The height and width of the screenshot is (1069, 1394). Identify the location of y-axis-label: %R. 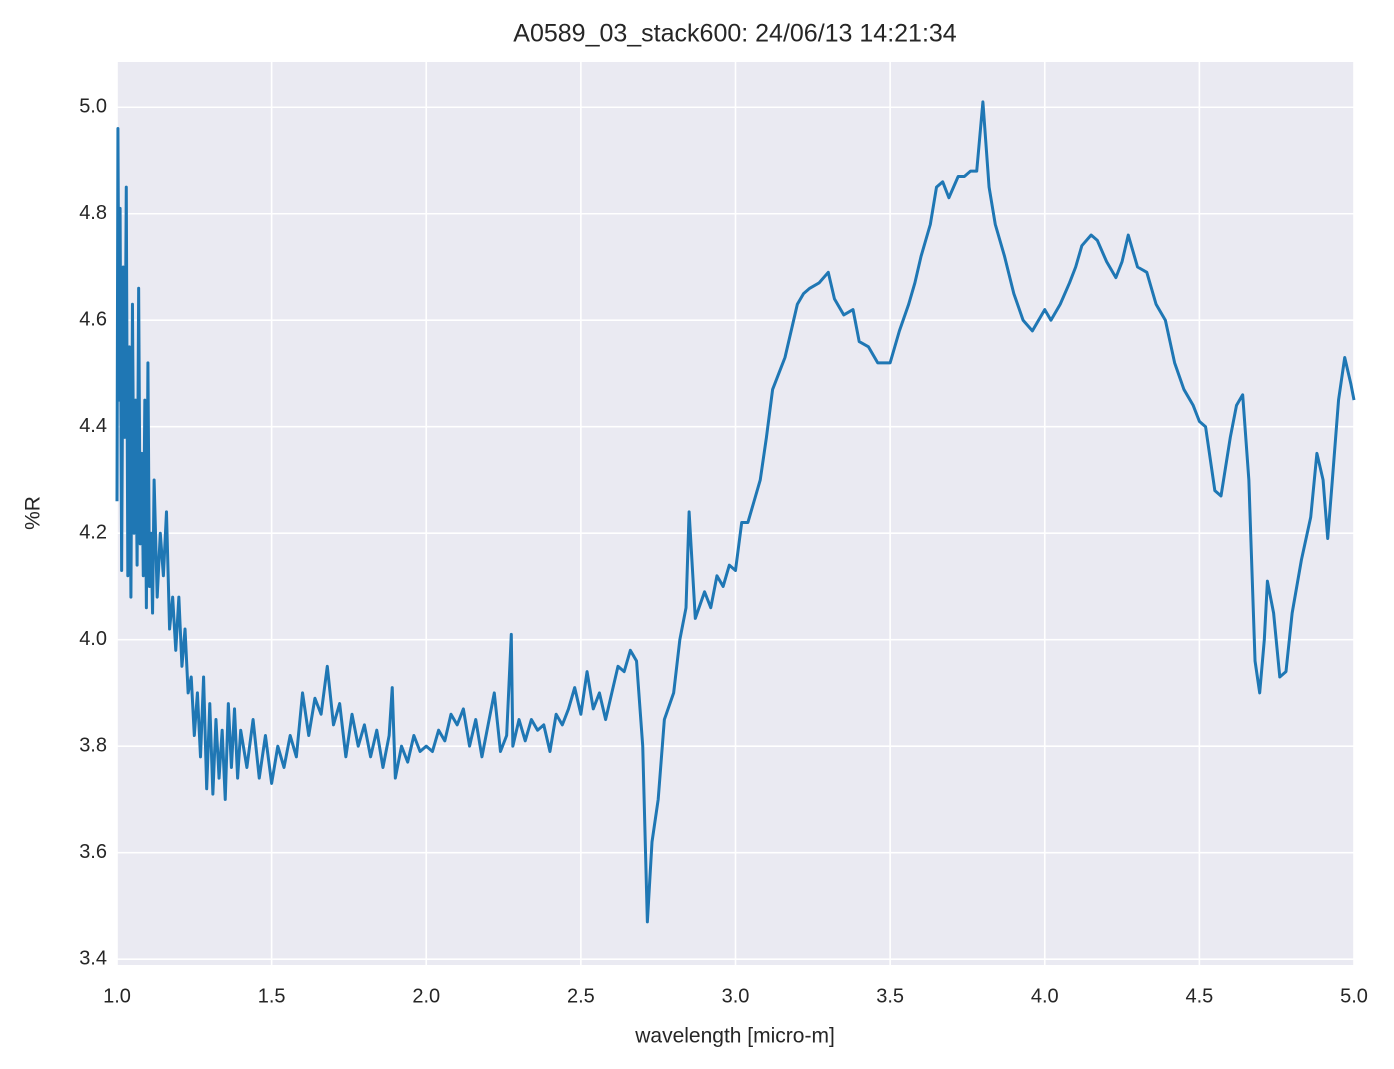
(33, 513).